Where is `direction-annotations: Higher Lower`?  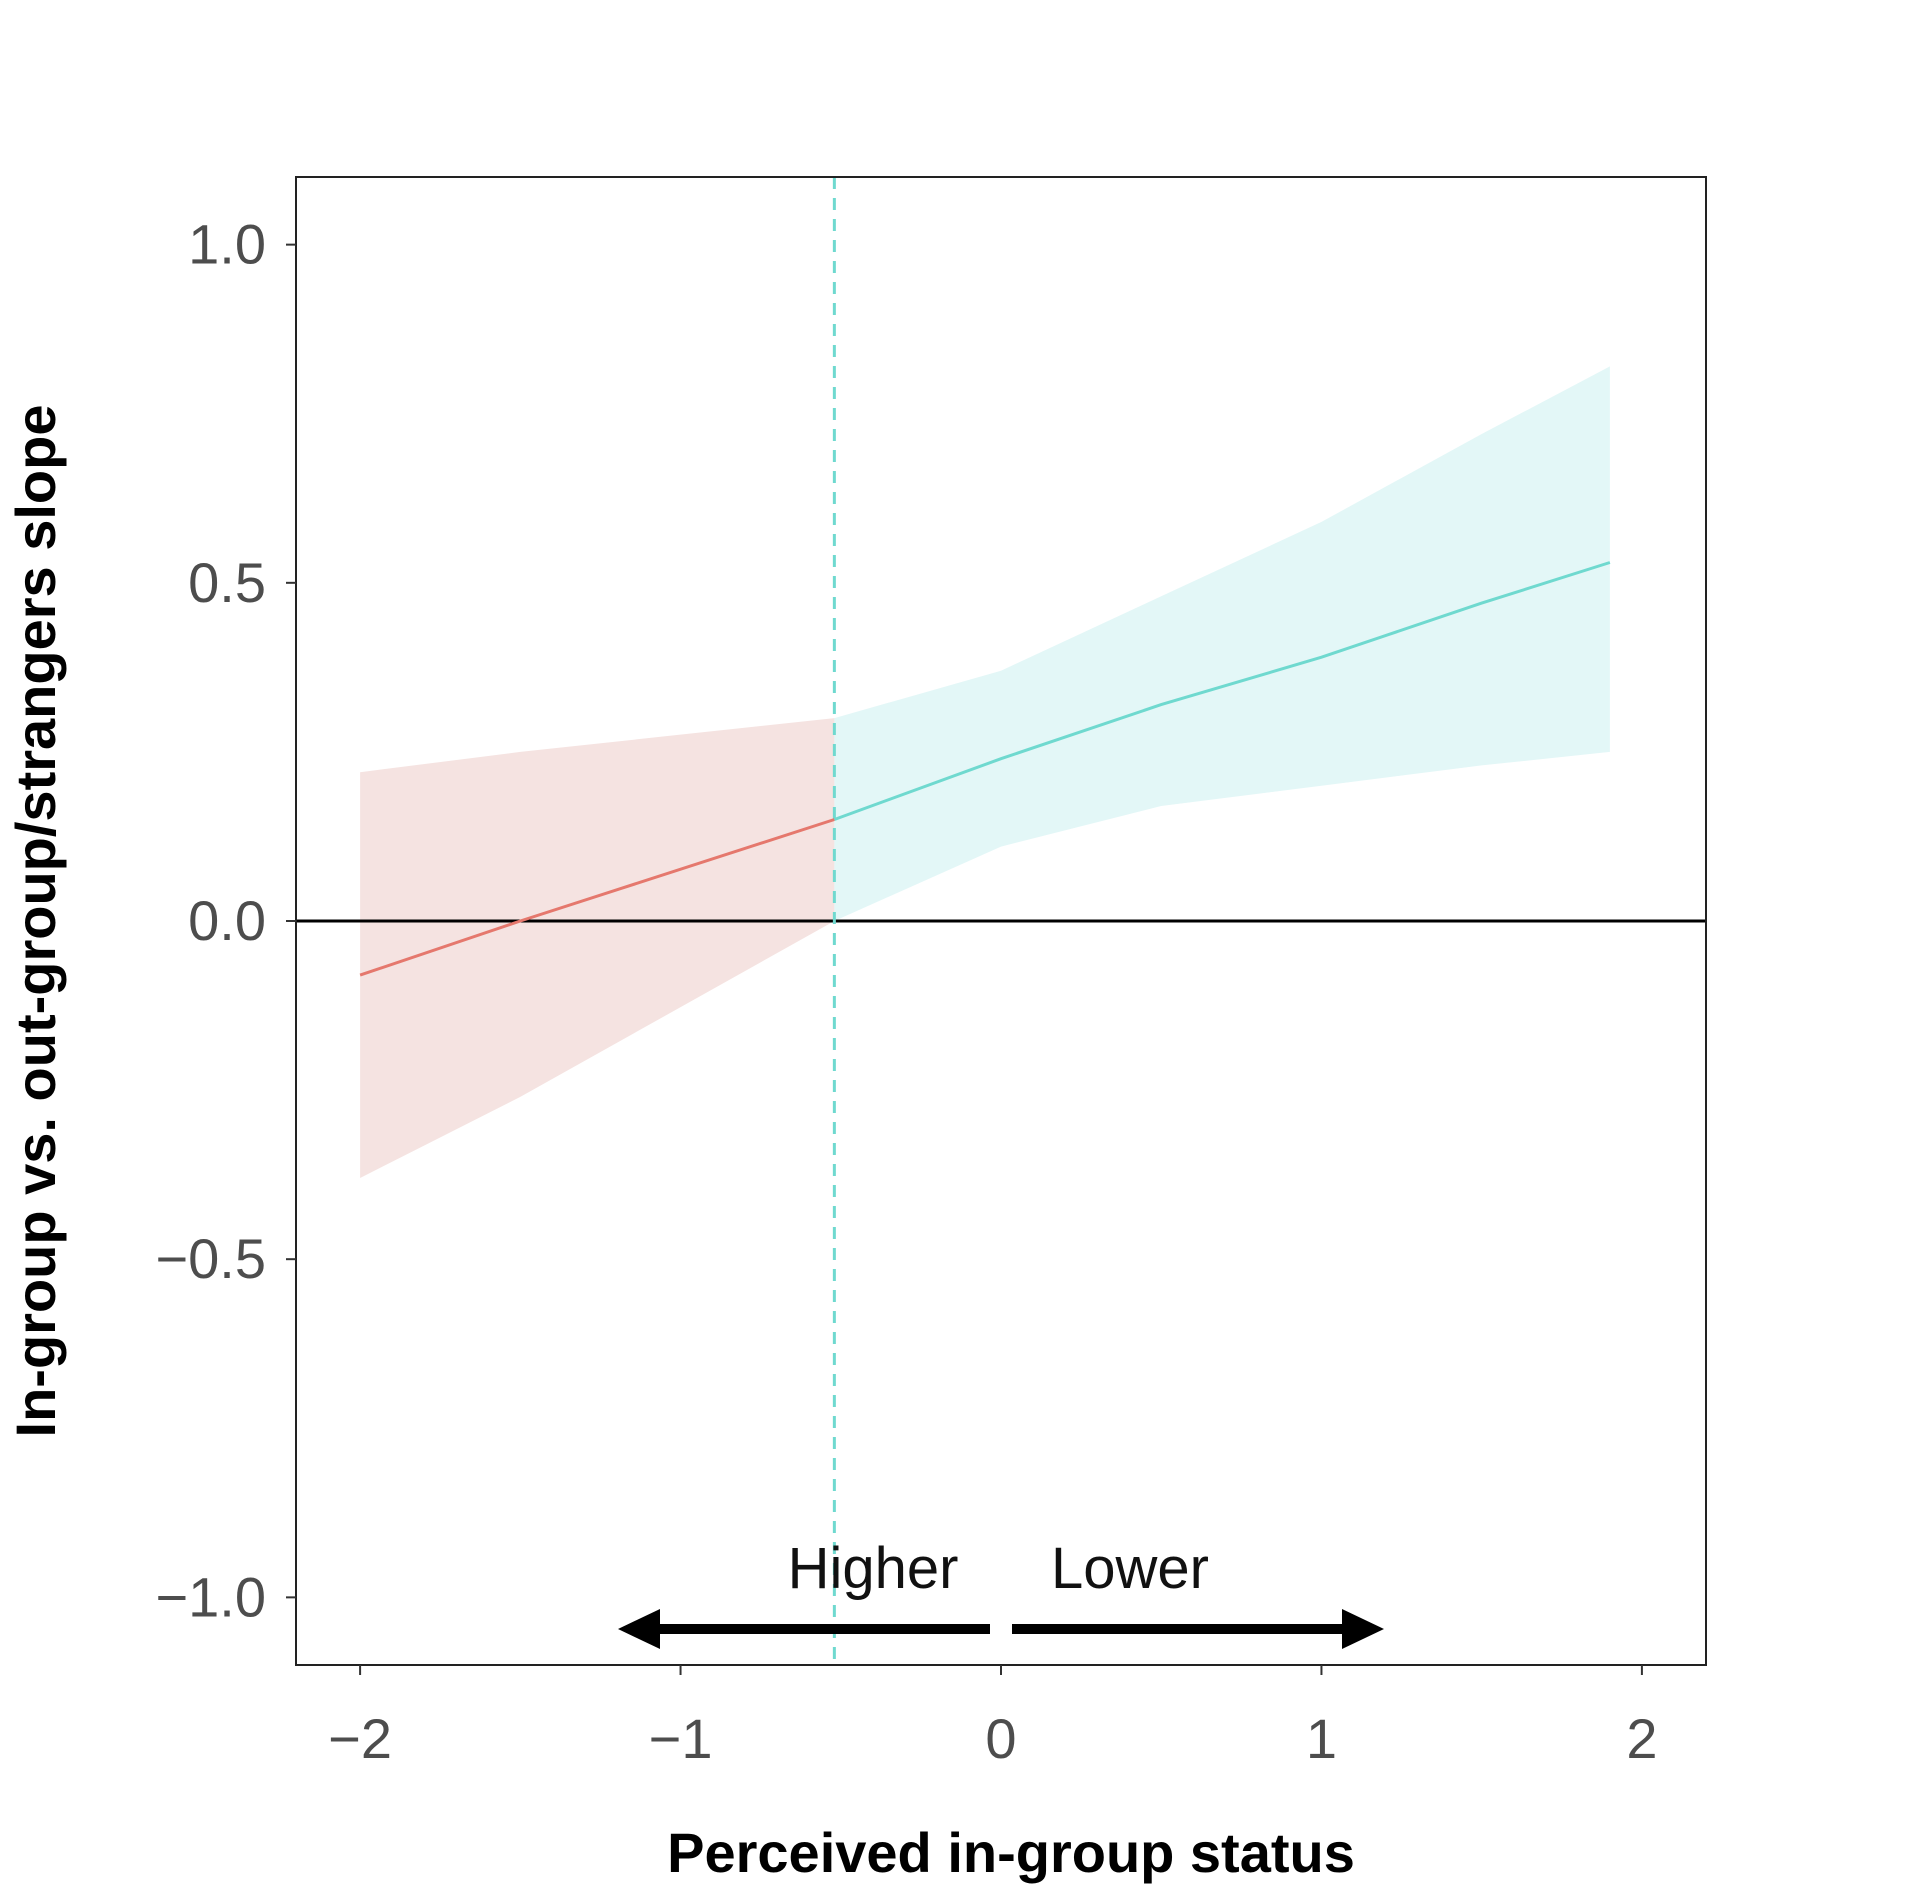 direction-annotations: Higher Lower is located at coordinates (1001, 1592).